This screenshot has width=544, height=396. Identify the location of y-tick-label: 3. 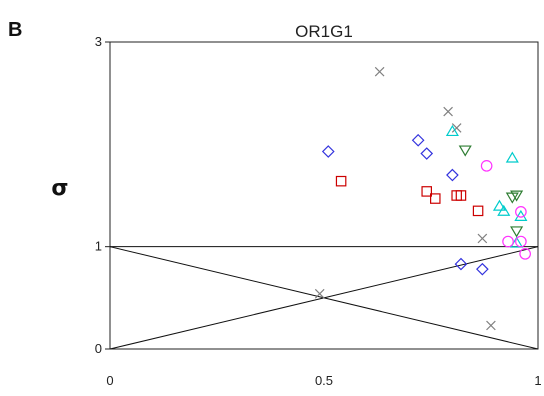
(98, 41).